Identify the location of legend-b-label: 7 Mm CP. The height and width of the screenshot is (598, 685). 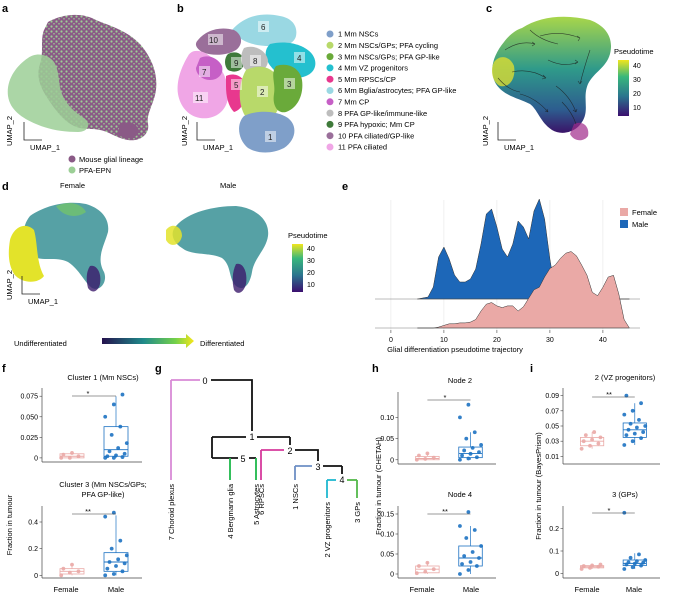
(353, 102).